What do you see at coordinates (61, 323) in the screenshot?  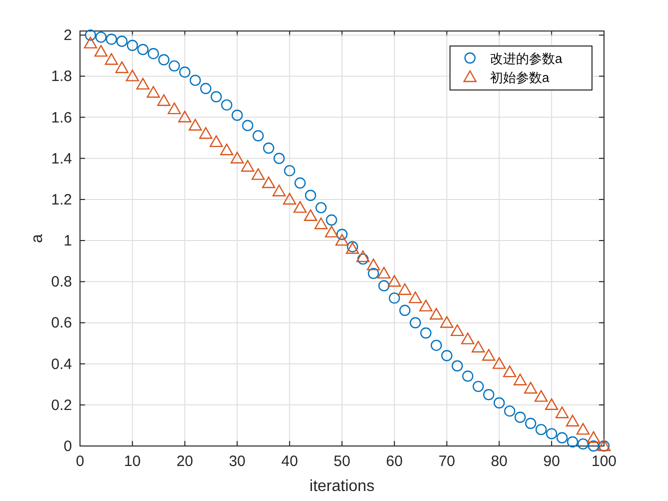 I see `y-tick-label: 0.6` at bounding box center [61, 323].